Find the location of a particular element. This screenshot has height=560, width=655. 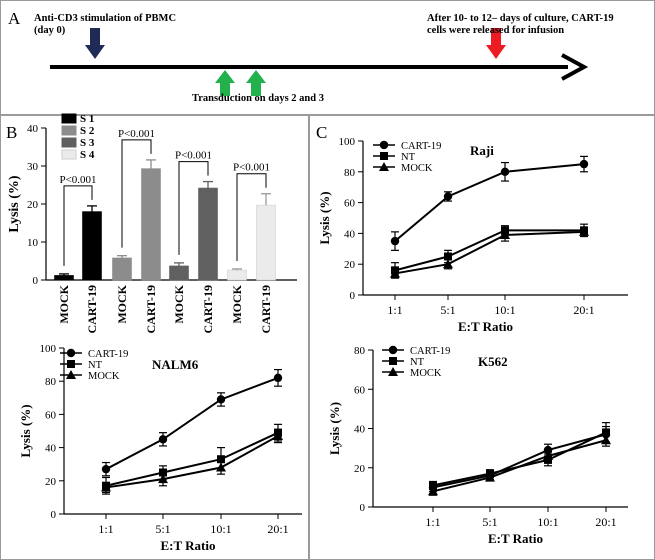

bar-y-tick-label: 0 is located at coordinates (36, 281).